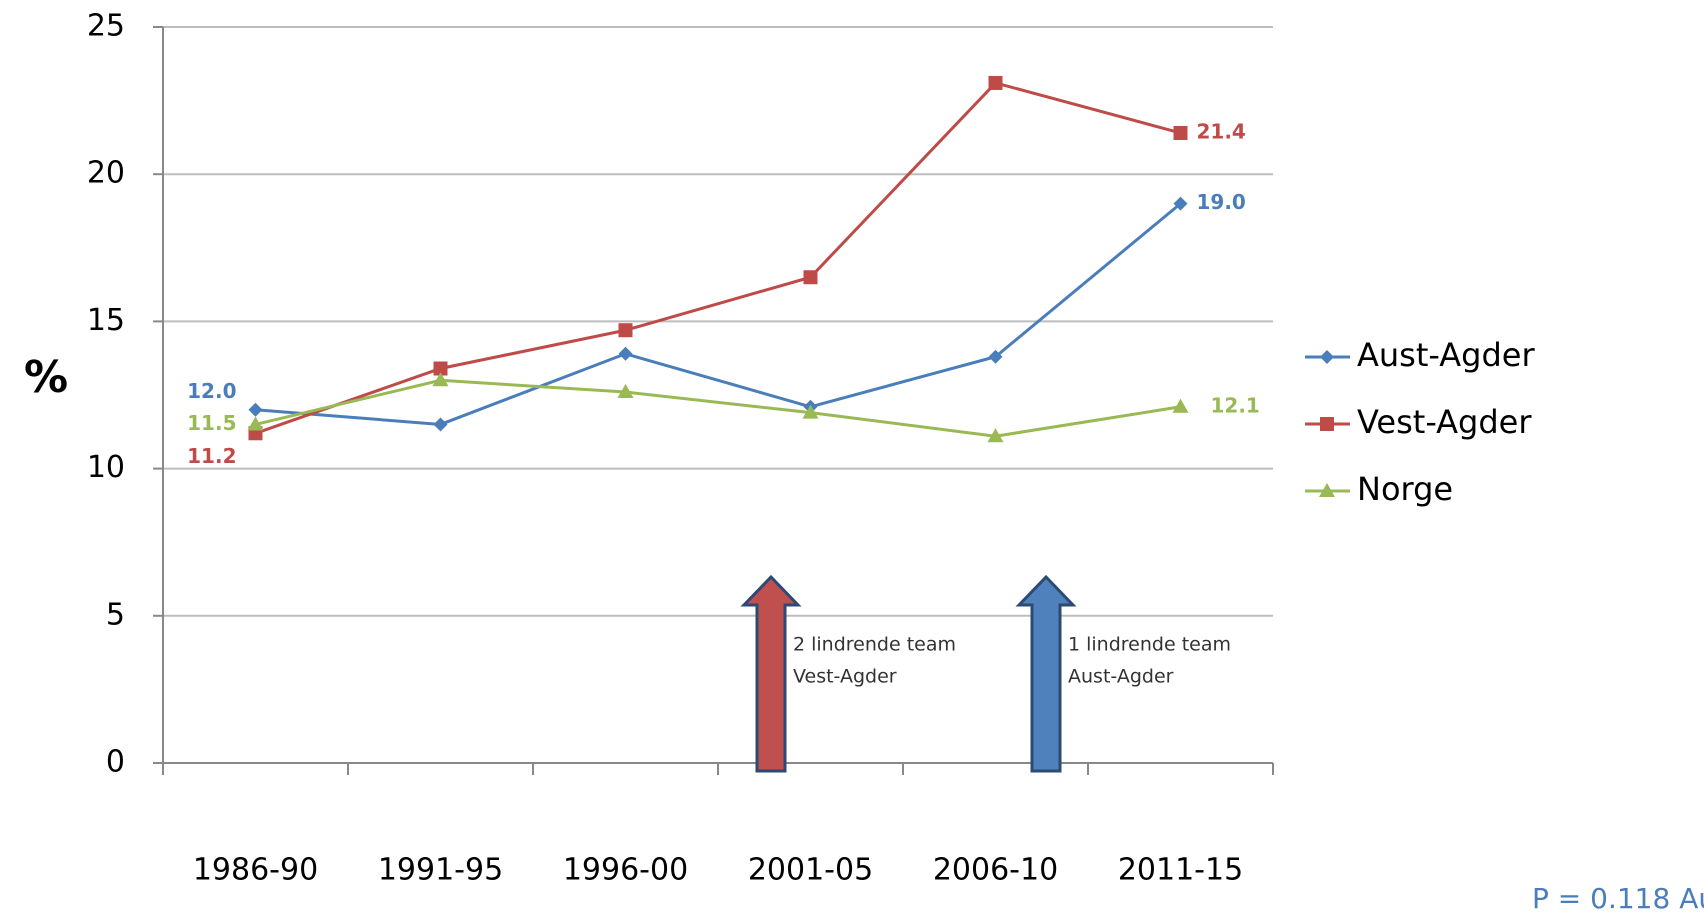 The width and height of the screenshot is (1704, 912). I want to click on x-tick-label: 2001-05, so click(810, 870).